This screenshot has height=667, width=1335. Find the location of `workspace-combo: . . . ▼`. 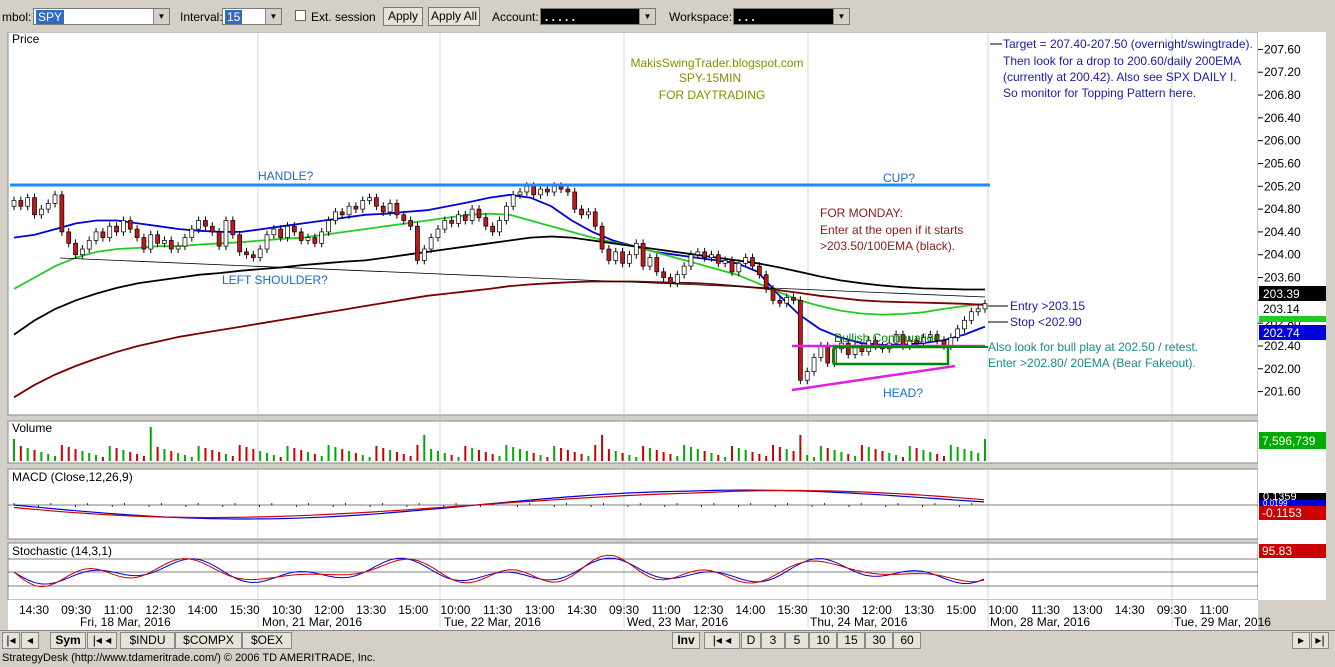

workspace-combo: . . . ▼ is located at coordinates (791, 16).